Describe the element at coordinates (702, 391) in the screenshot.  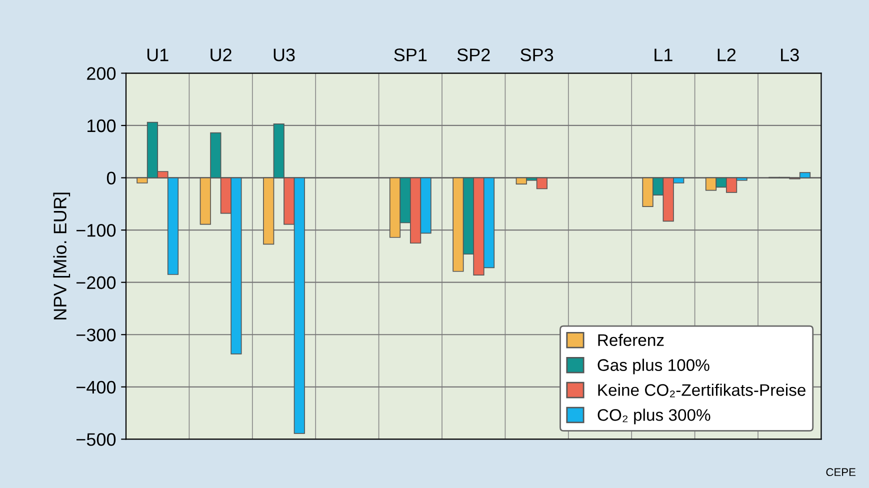
I see `legend-label: Keine CO₂-Zertifikats-Preise` at that location.